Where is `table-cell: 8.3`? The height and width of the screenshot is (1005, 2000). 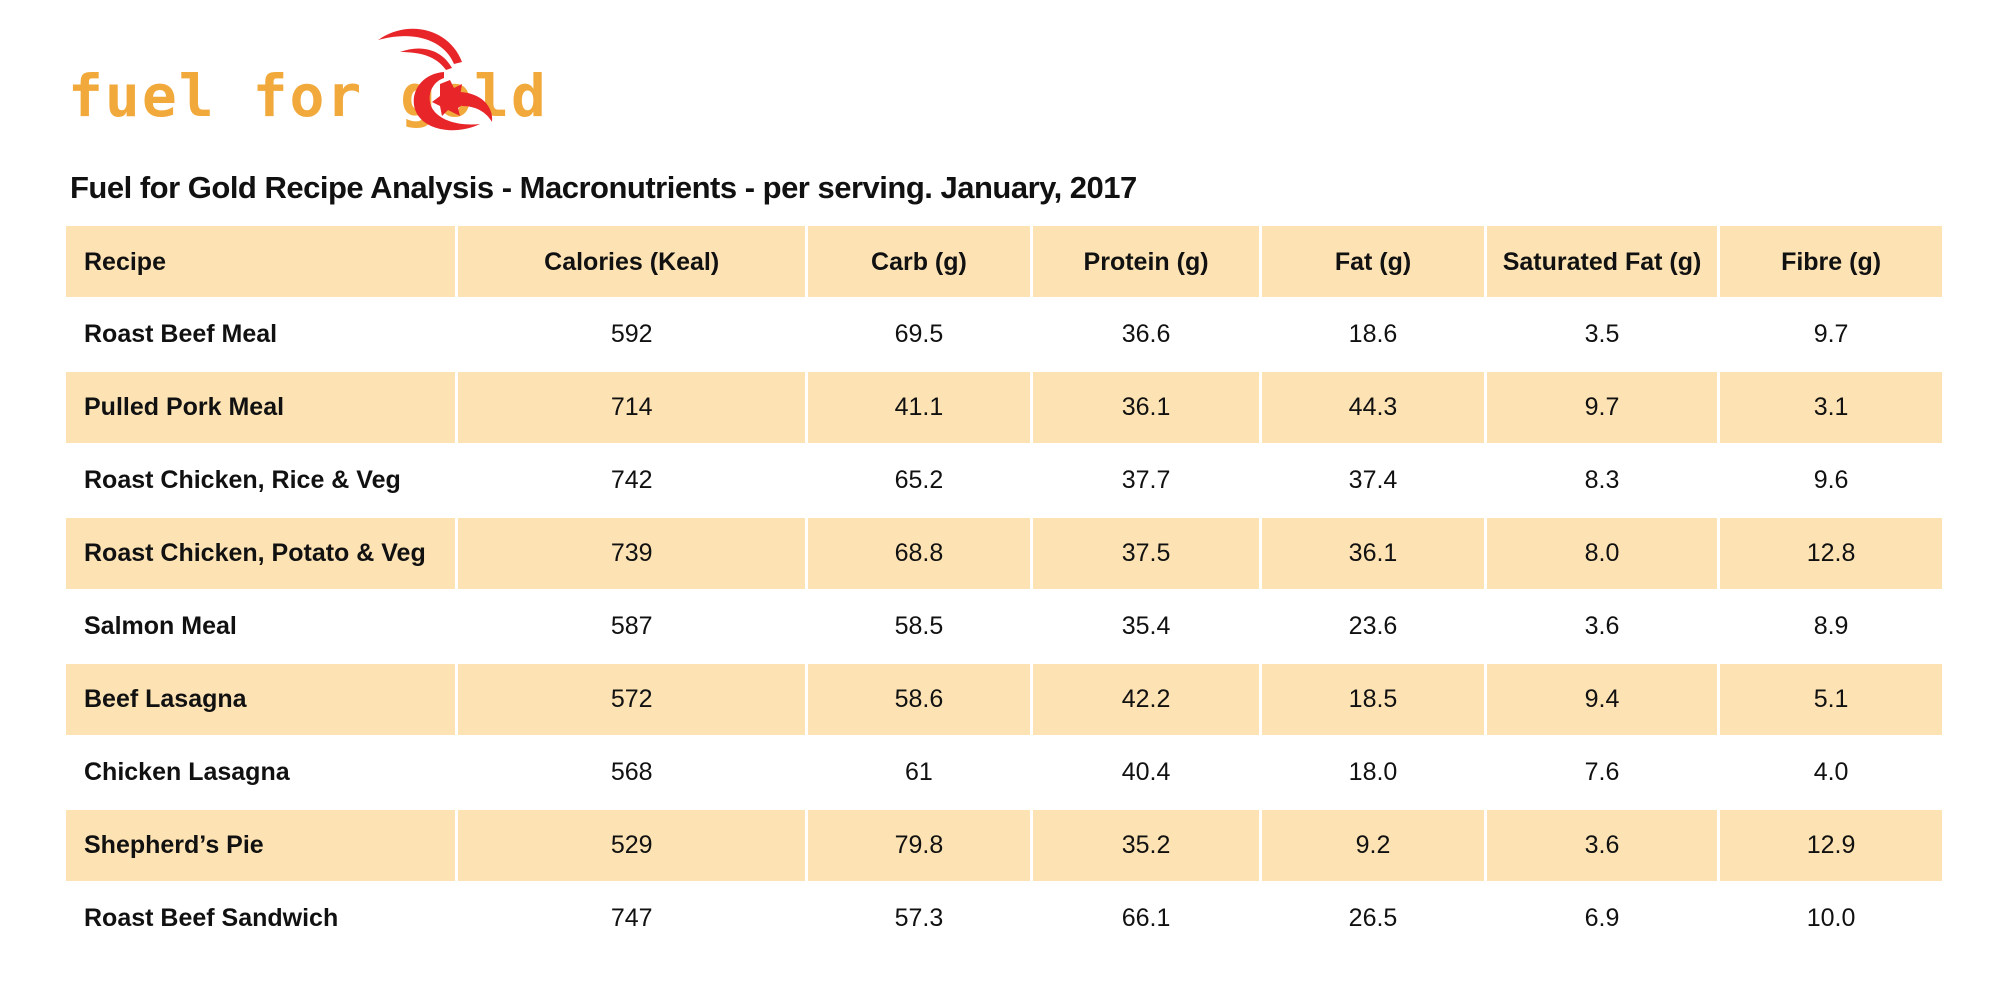
table-cell: 8.3 is located at coordinates (1602, 480).